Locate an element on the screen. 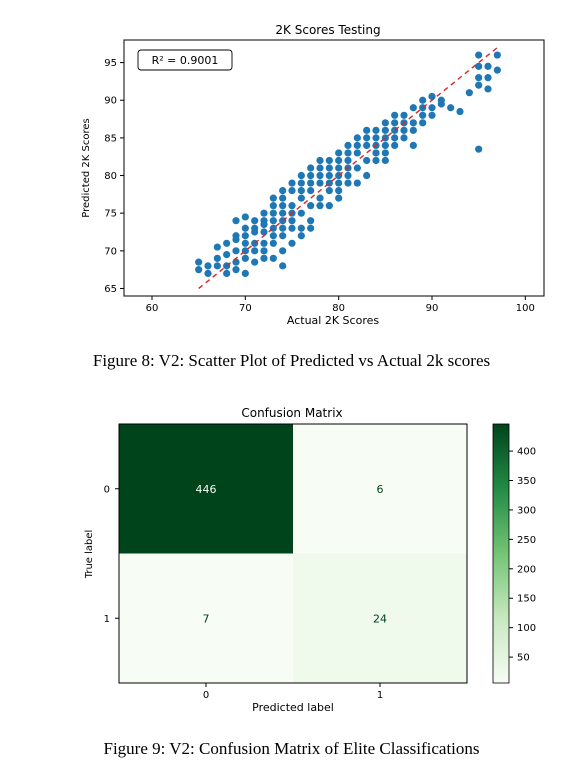 Image resolution: width=583 pixels, height=771 pixels. confusion-cell-value: 6 is located at coordinates (380, 489).